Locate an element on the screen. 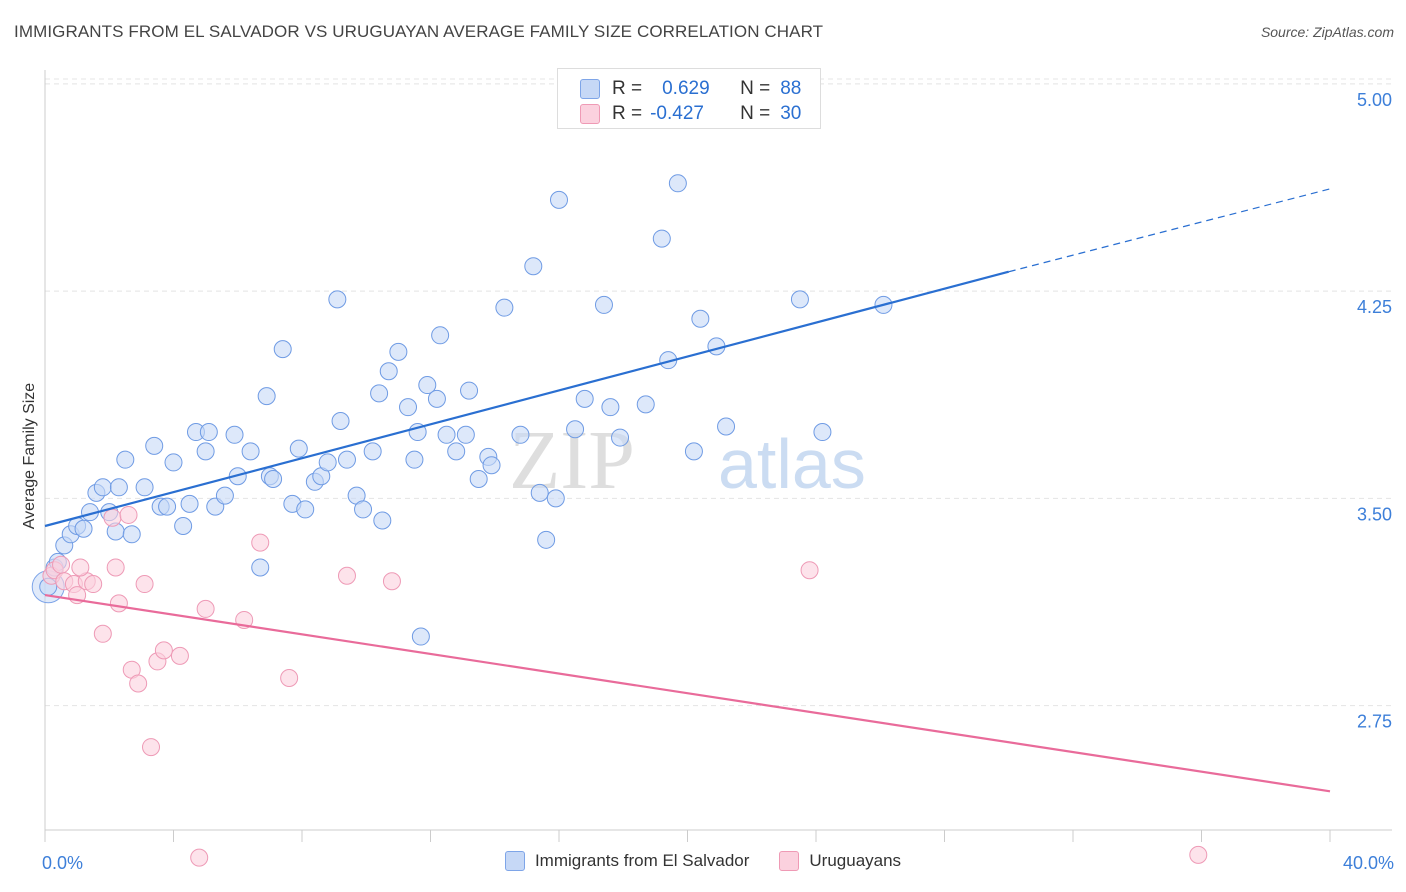 This screenshot has width=1406, height=892. legend-item-el-salvador: Immigrants from El Salvador is located at coordinates (627, 861).